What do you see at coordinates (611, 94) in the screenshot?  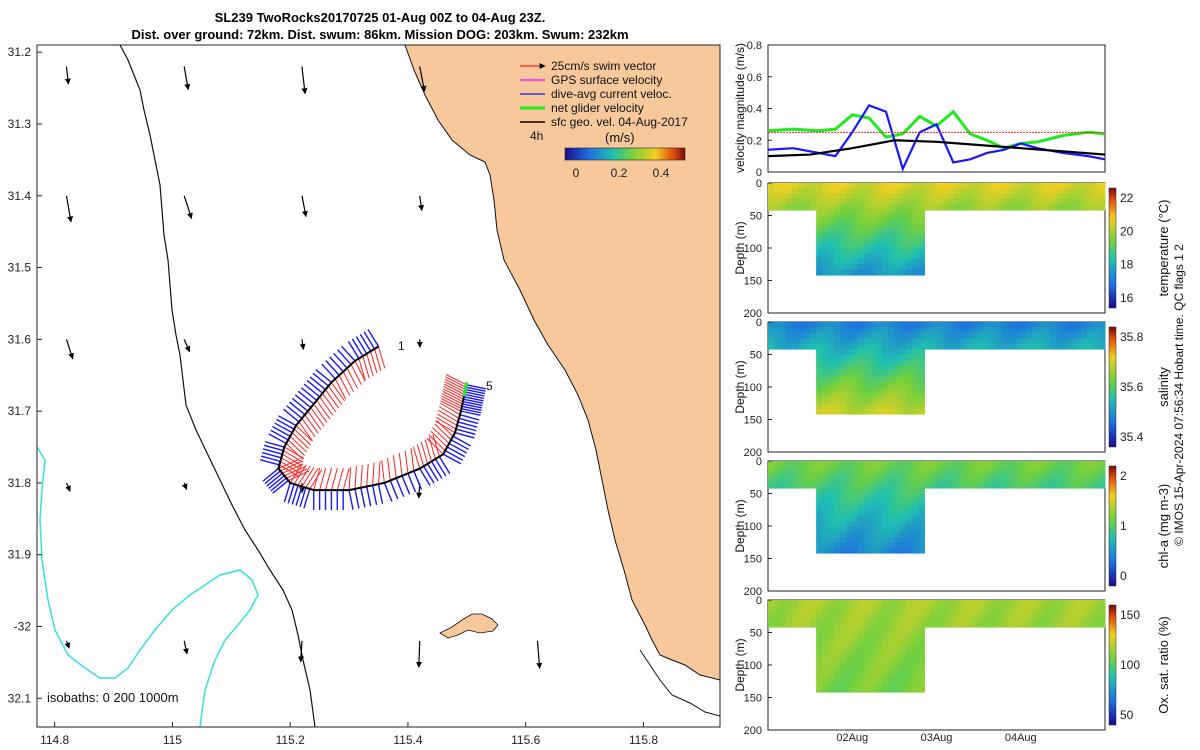 I see `legend-current: dive-avg current veloc.` at bounding box center [611, 94].